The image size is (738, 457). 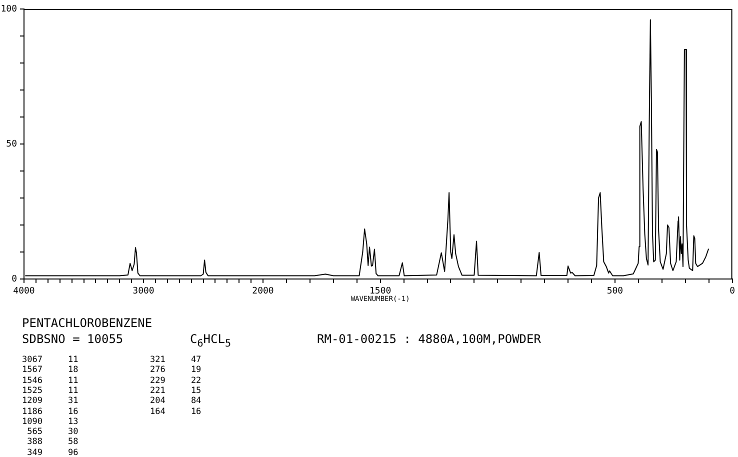 What do you see at coordinates (176, 391) in the screenshot?
I see `text: 221 15` at bounding box center [176, 391].